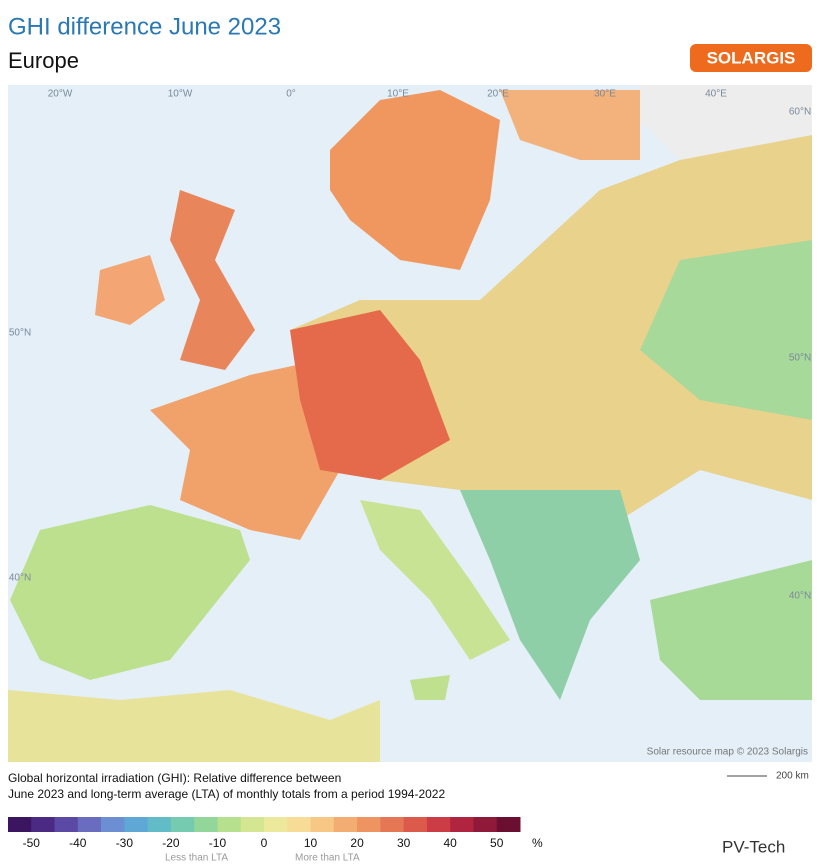  I want to click on sicily, so click(430, 687).